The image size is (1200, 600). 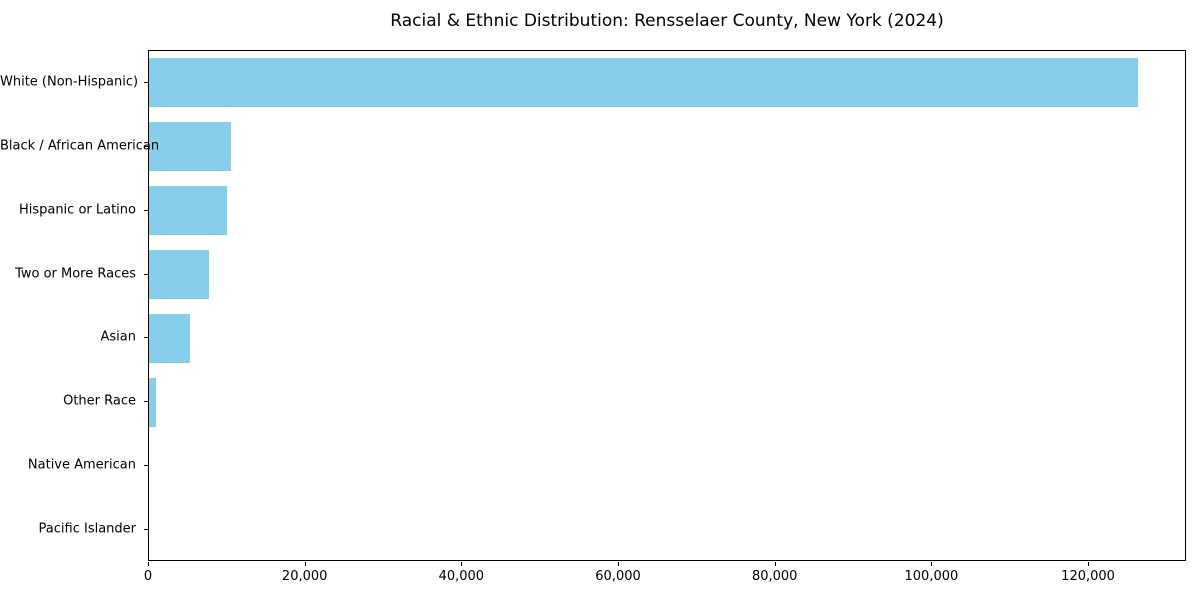 I want to click on y-tick-label-native-american: Native American, so click(x=81, y=465).